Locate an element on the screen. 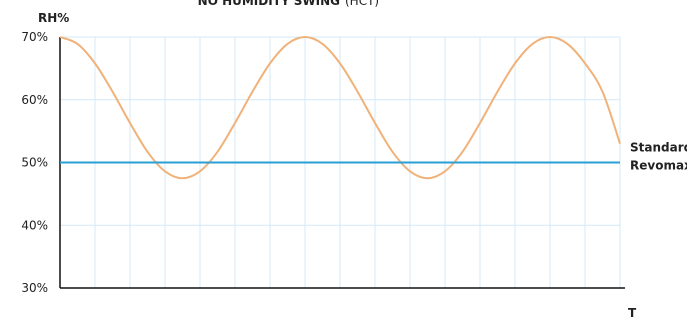  y-tick-label: 60% is located at coordinates (34, 100).